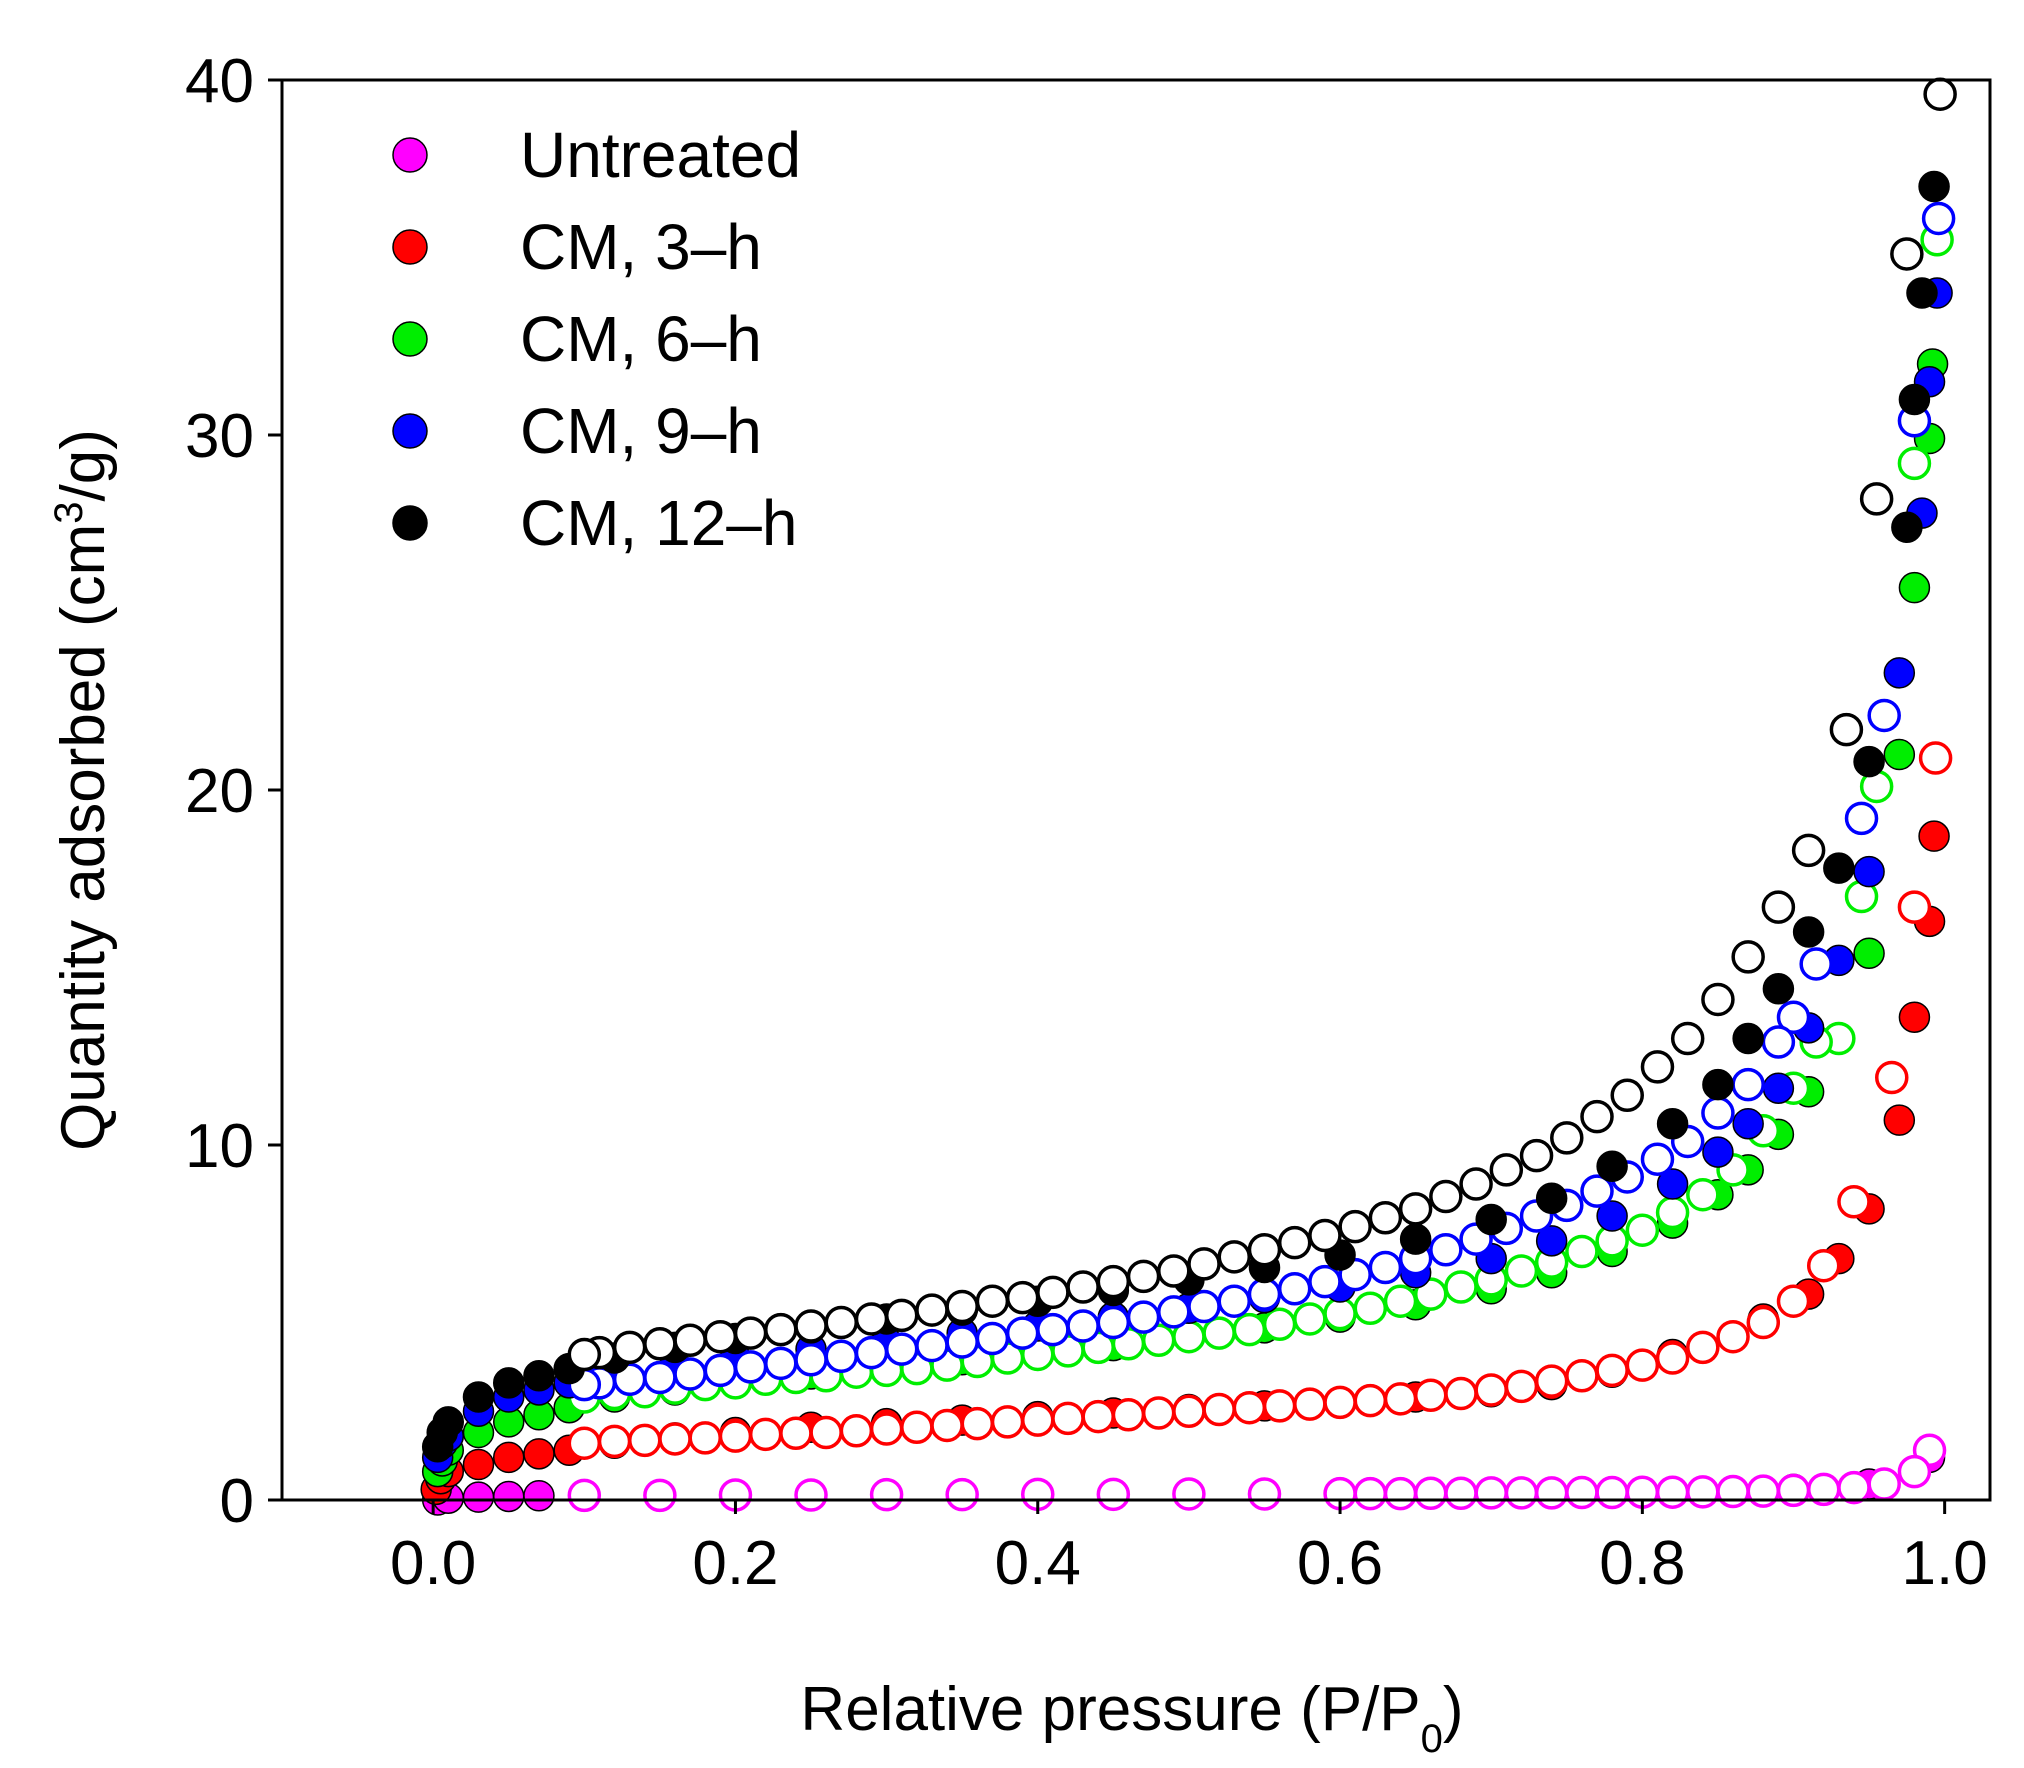 The image size is (2024, 1768). What do you see at coordinates (219, 81) in the screenshot?
I see `y-tick-label: 40` at bounding box center [219, 81].